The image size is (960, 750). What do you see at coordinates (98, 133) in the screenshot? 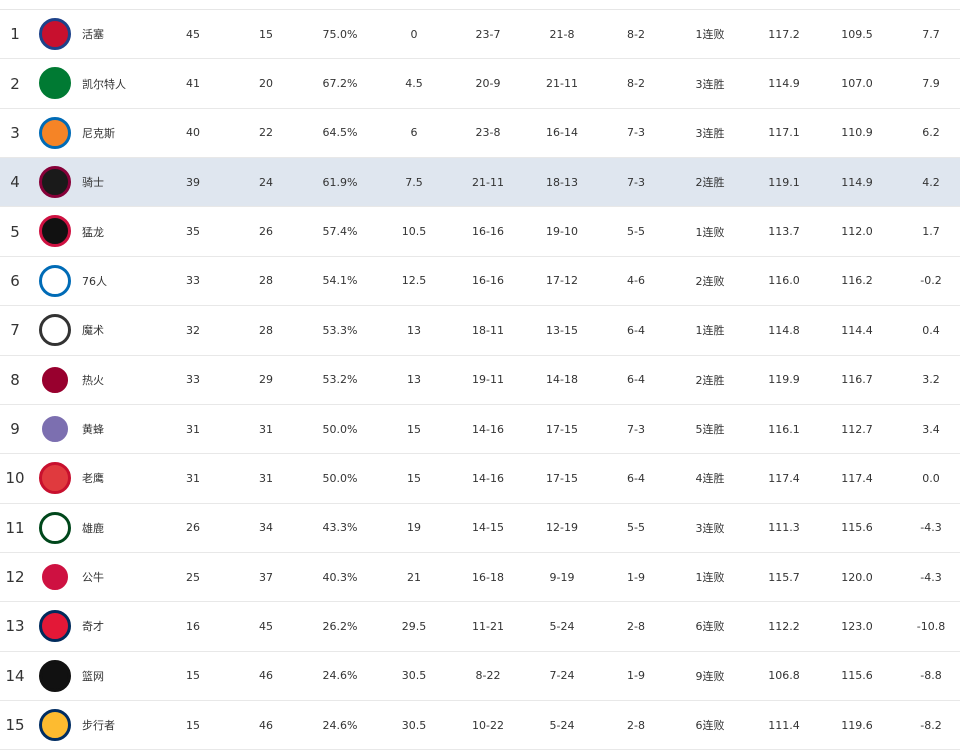
I see `team-name: 尼克斯` at bounding box center [98, 133].